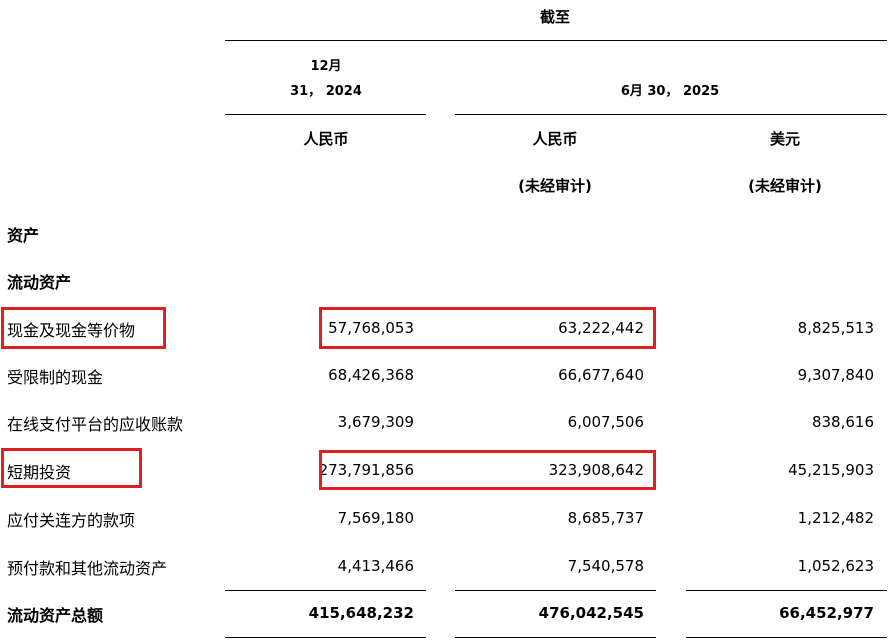 This screenshot has height=642, width=892. What do you see at coordinates (375, 566) in the screenshot?
I see `row-value-col1: 4,413,466` at bounding box center [375, 566].